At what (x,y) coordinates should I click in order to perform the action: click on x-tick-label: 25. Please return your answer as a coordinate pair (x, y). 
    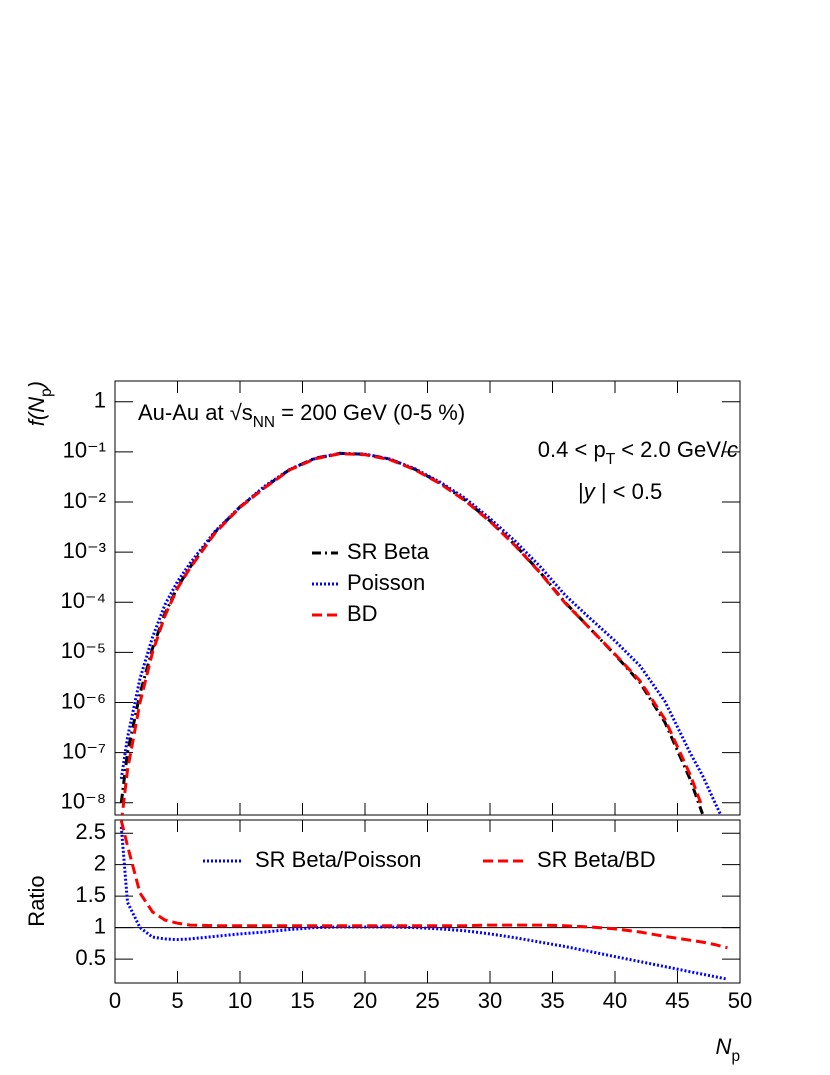
    Looking at the image, I should click on (427, 1000).